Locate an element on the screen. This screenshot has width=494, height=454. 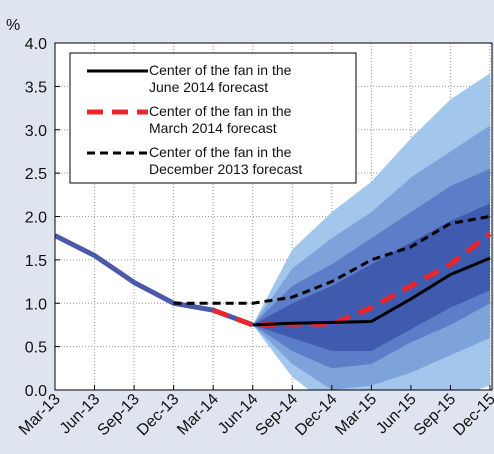
y-tick-label: 1.0 is located at coordinates (36, 304).